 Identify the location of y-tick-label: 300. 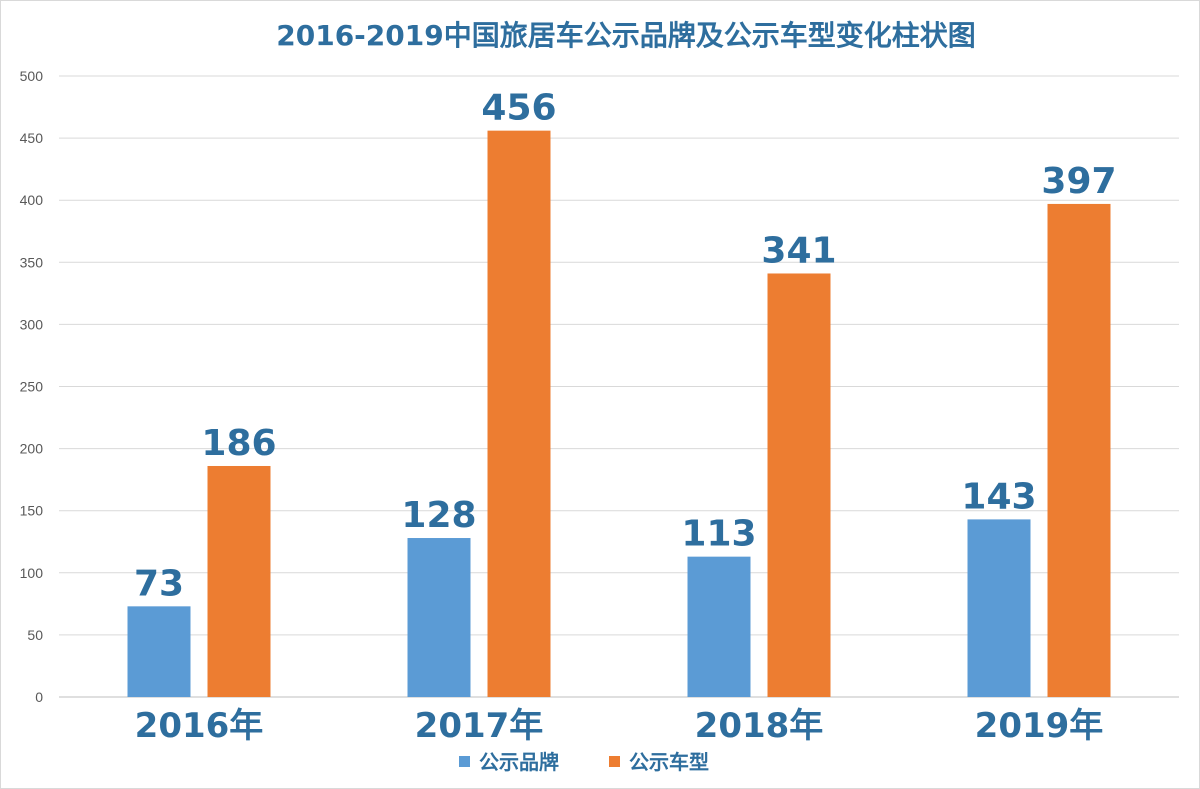
(32, 324).